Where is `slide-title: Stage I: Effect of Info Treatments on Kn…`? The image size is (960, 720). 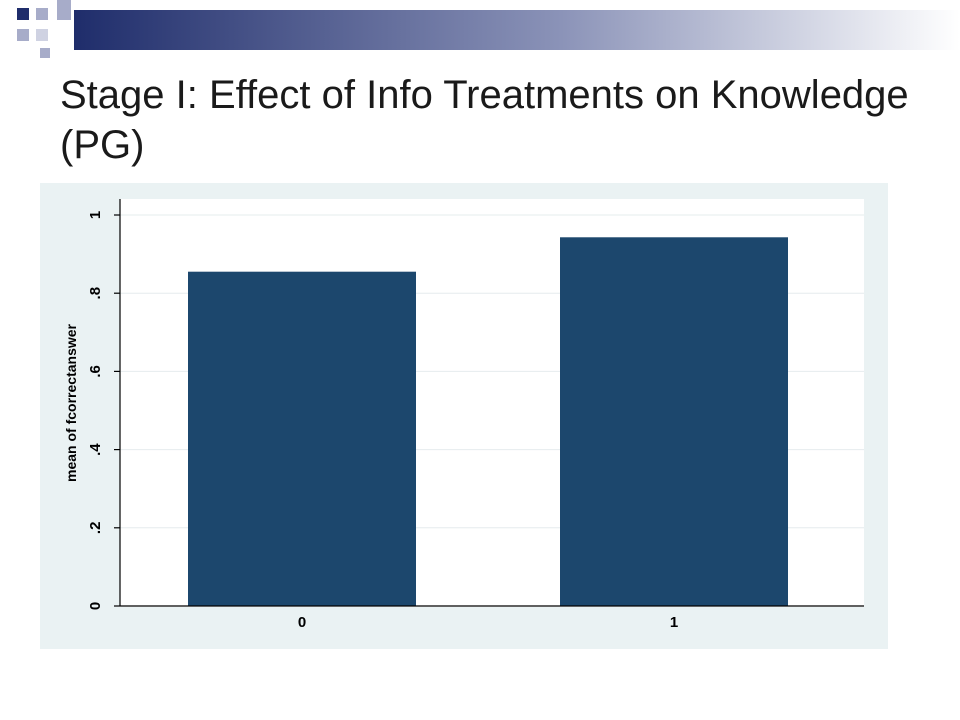 slide-title: Stage I: Effect of Info Treatments on Kn… is located at coordinates (484, 120).